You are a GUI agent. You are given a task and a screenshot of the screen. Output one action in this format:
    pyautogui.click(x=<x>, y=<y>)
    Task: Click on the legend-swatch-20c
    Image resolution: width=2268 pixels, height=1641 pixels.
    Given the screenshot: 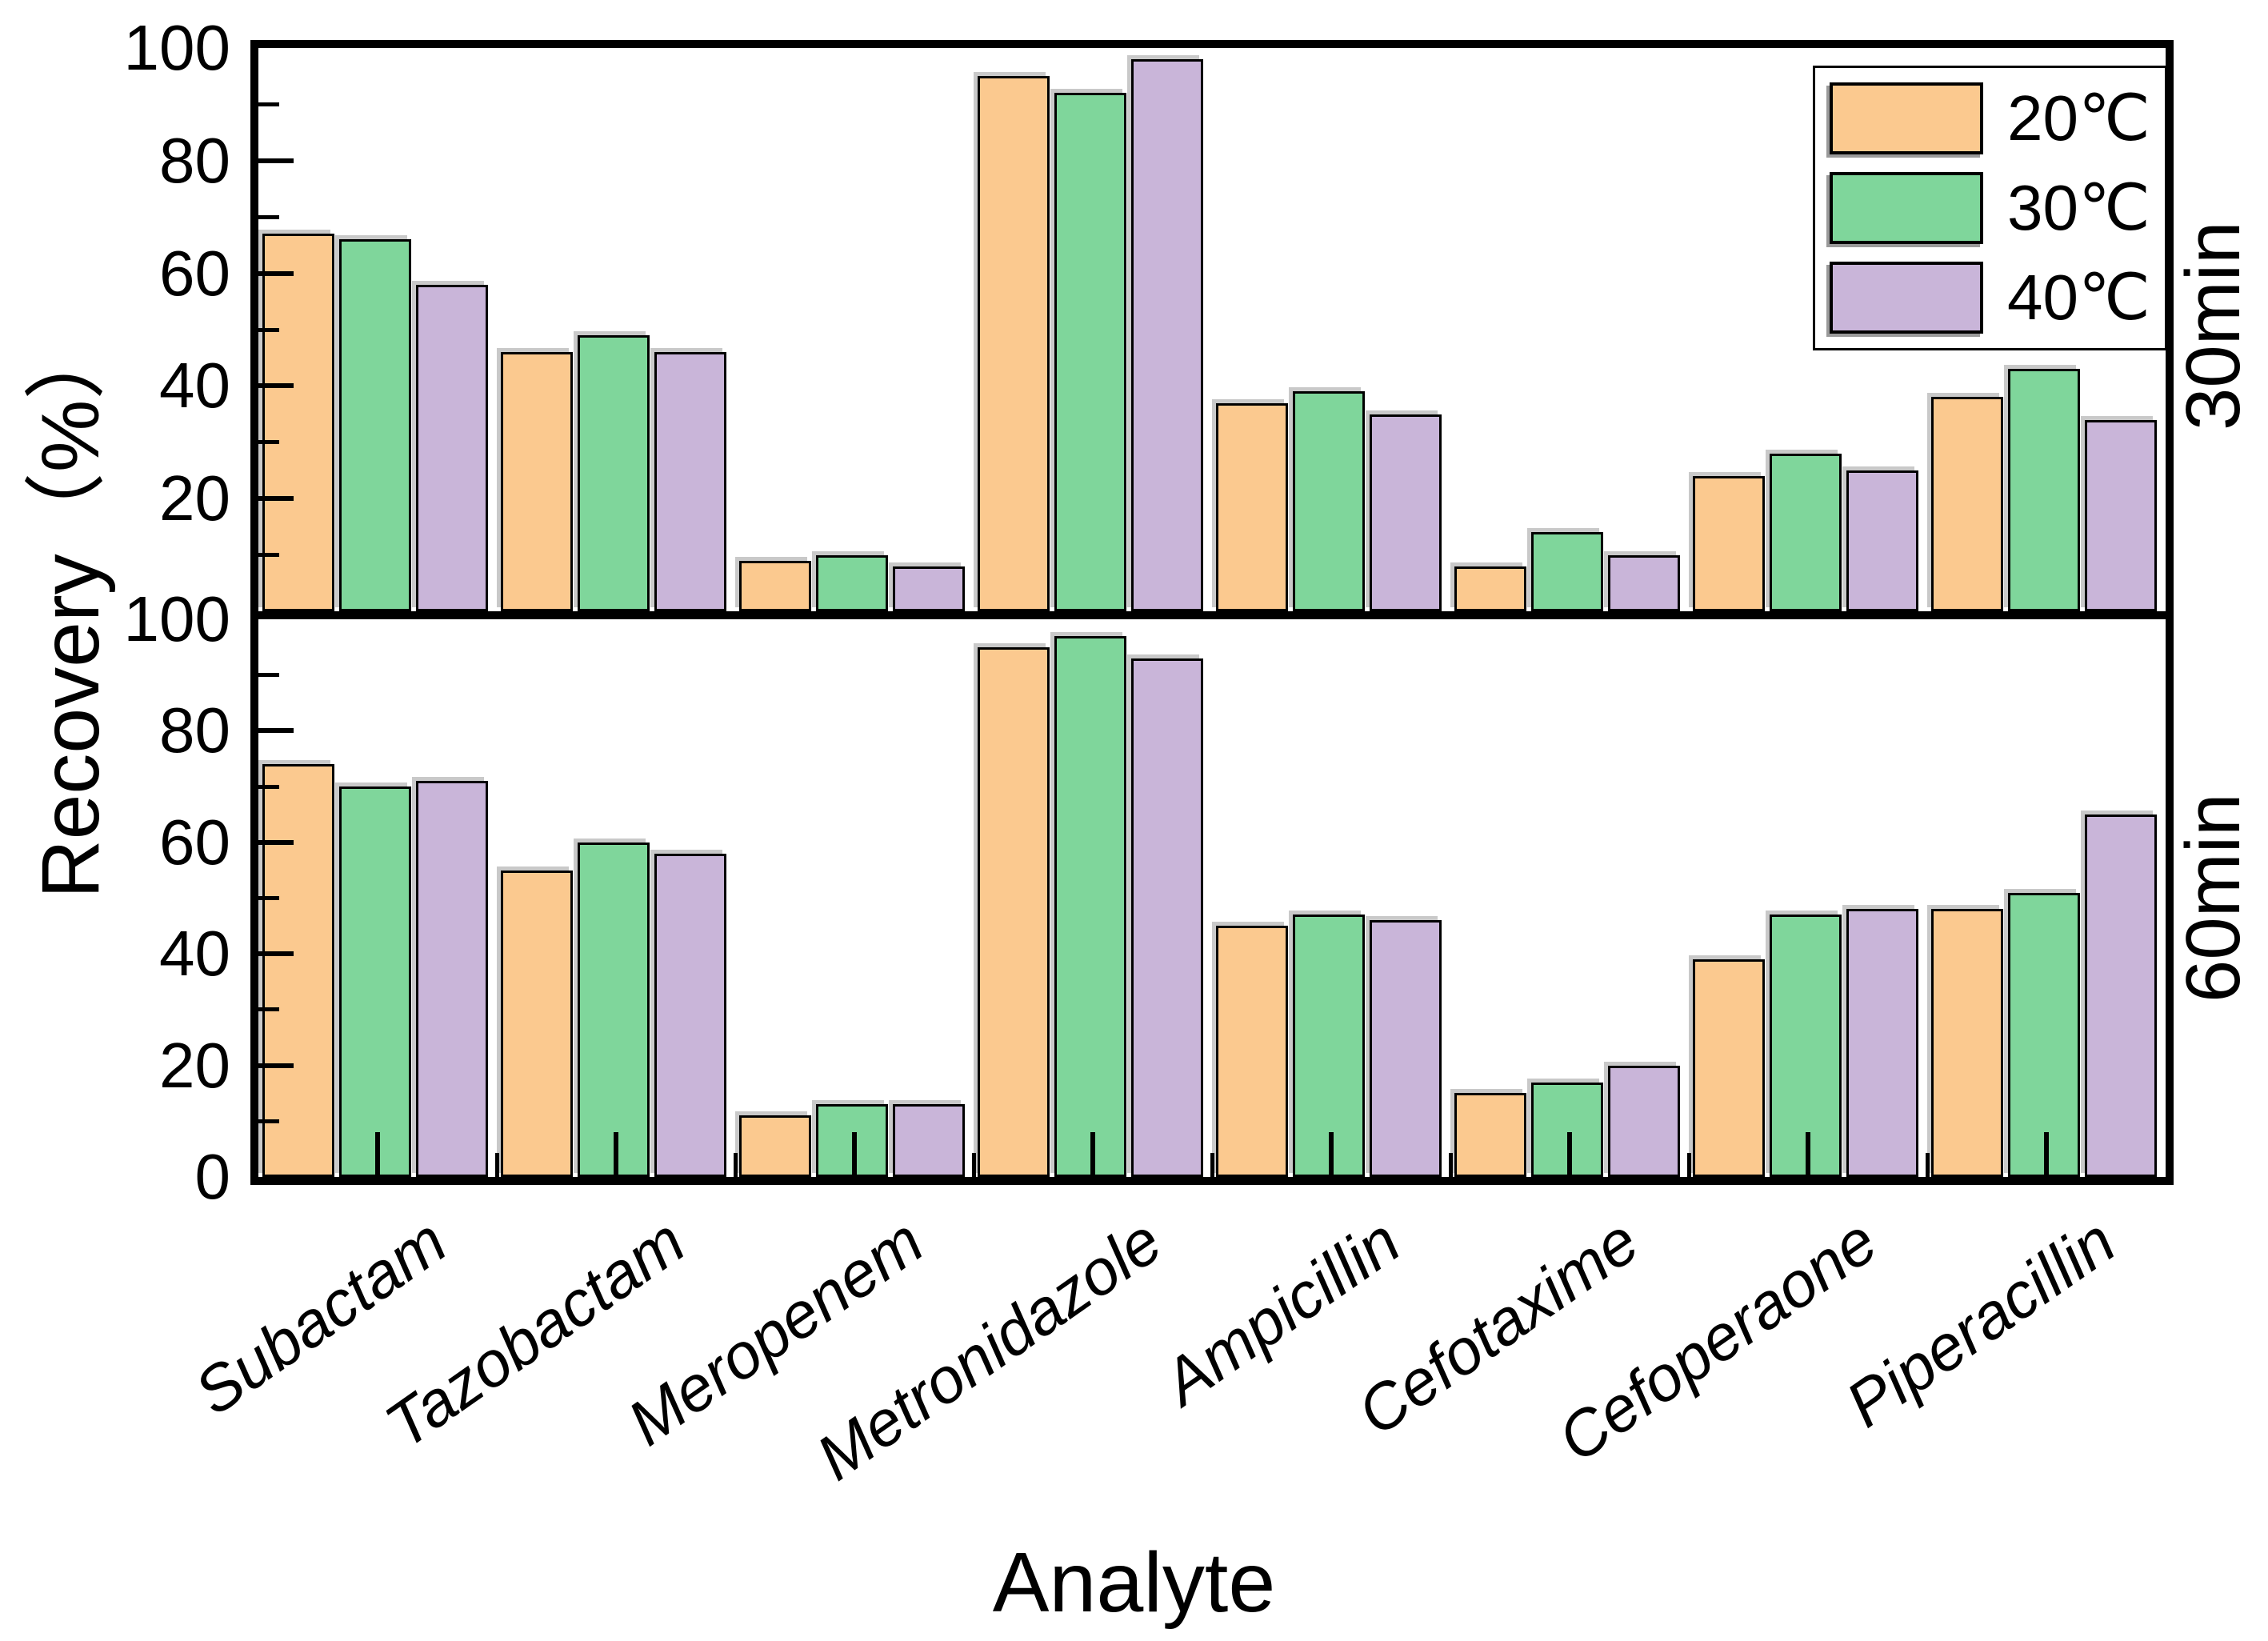 What is the action you would take?
    pyautogui.click(x=1906, y=118)
    